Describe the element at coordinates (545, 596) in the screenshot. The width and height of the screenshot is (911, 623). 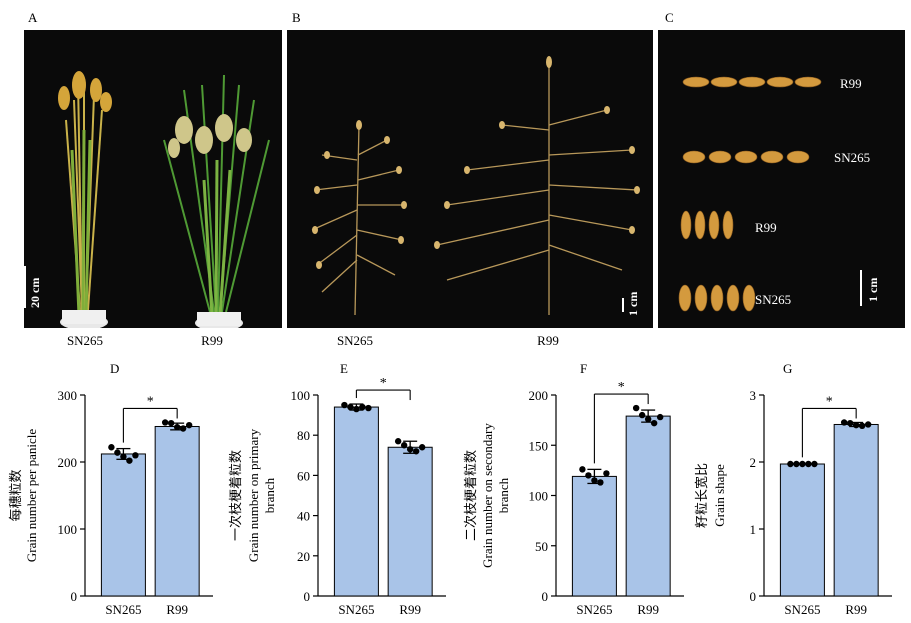
I see `y-tick-label-f: 0` at that location.